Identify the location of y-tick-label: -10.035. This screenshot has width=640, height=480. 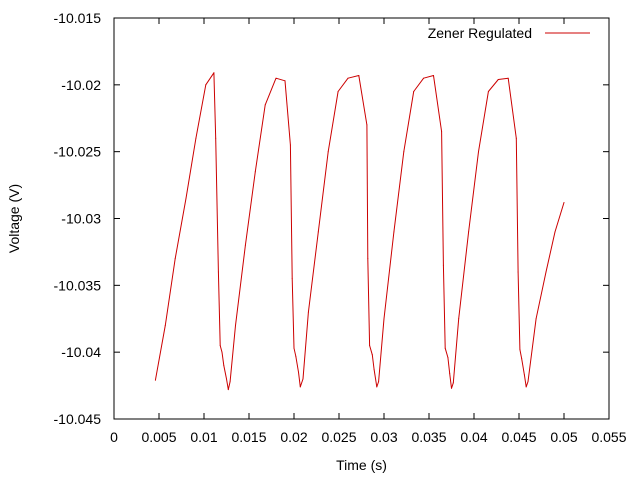
(78, 285).